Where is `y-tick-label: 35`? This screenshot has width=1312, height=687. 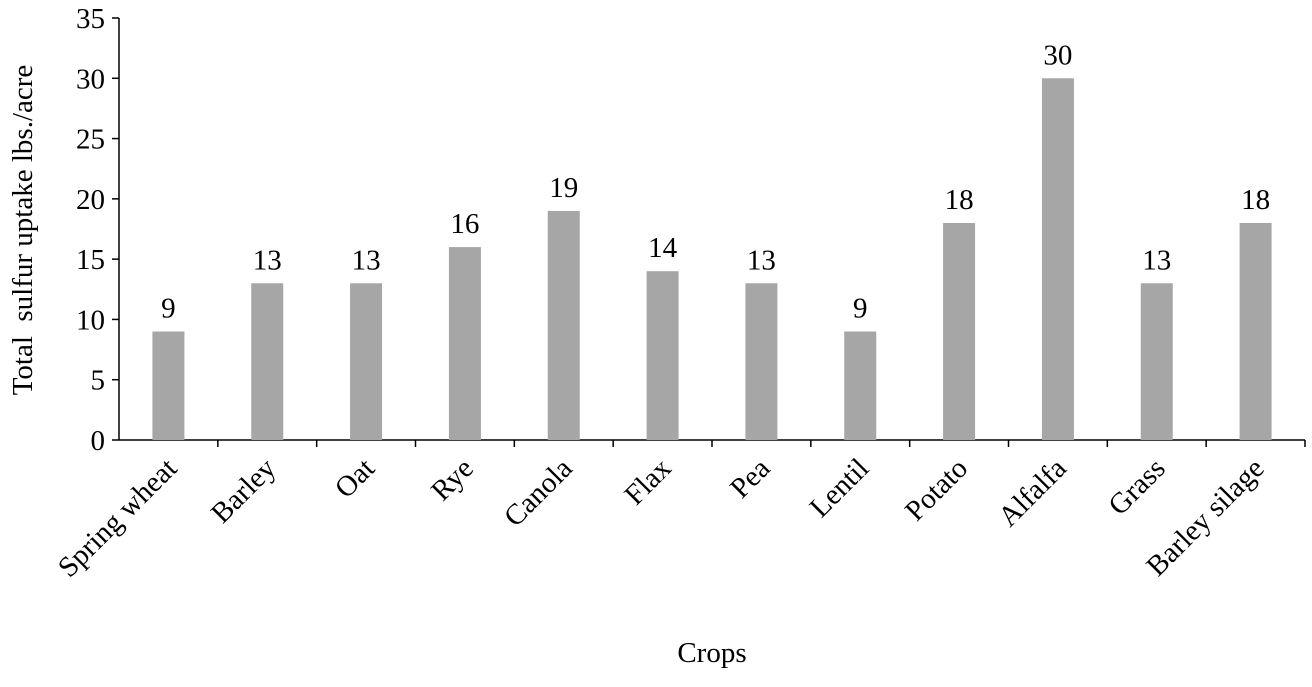 y-tick-label: 35 is located at coordinates (90, 19).